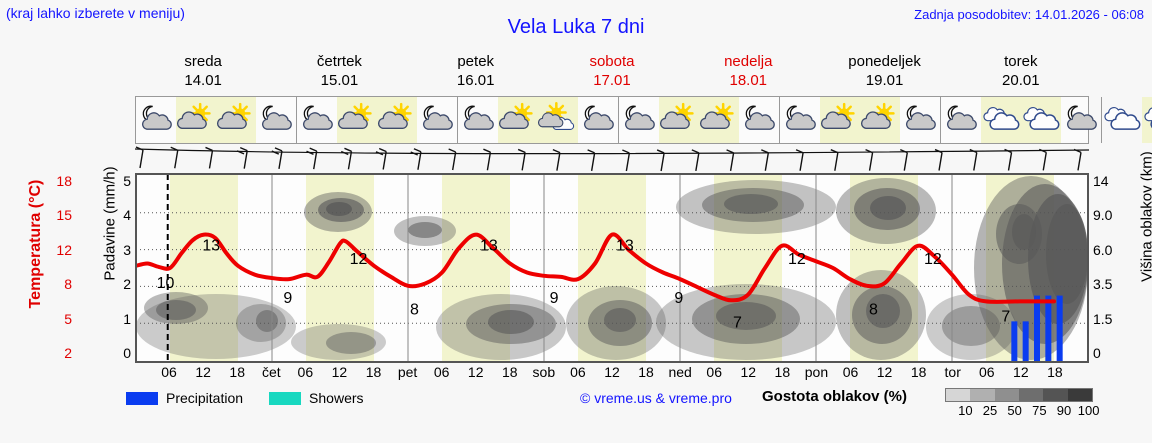 The width and height of the screenshot is (1152, 443). Describe the element at coordinates (986, 372) in the screenshot. I see `x-tick-06-24: 06` at that location.